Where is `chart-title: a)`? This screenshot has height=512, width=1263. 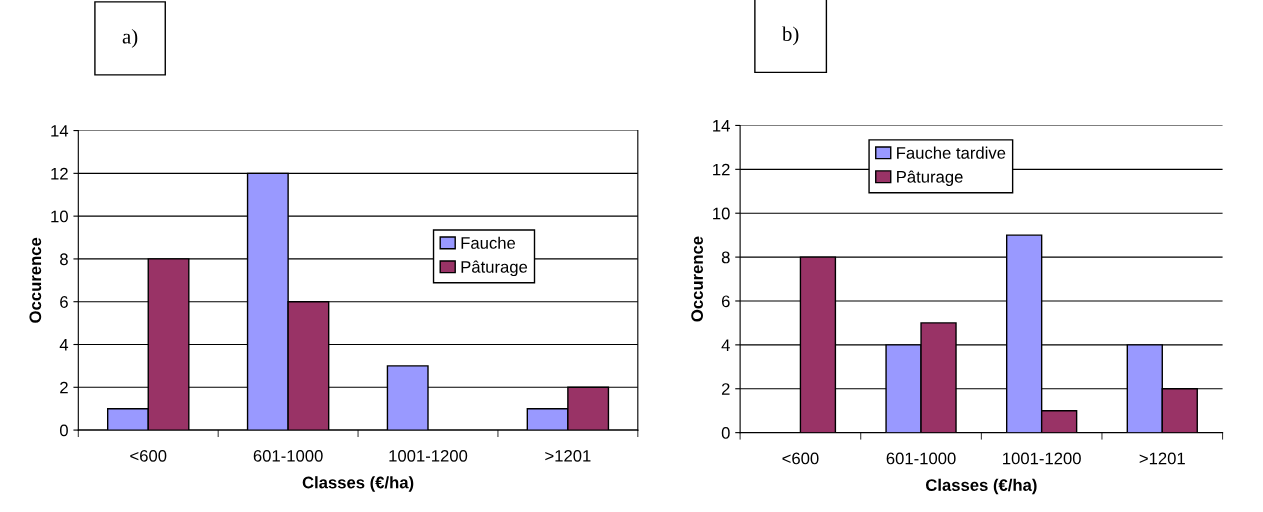 chart-title: a) is located at coordinates (130, 38).